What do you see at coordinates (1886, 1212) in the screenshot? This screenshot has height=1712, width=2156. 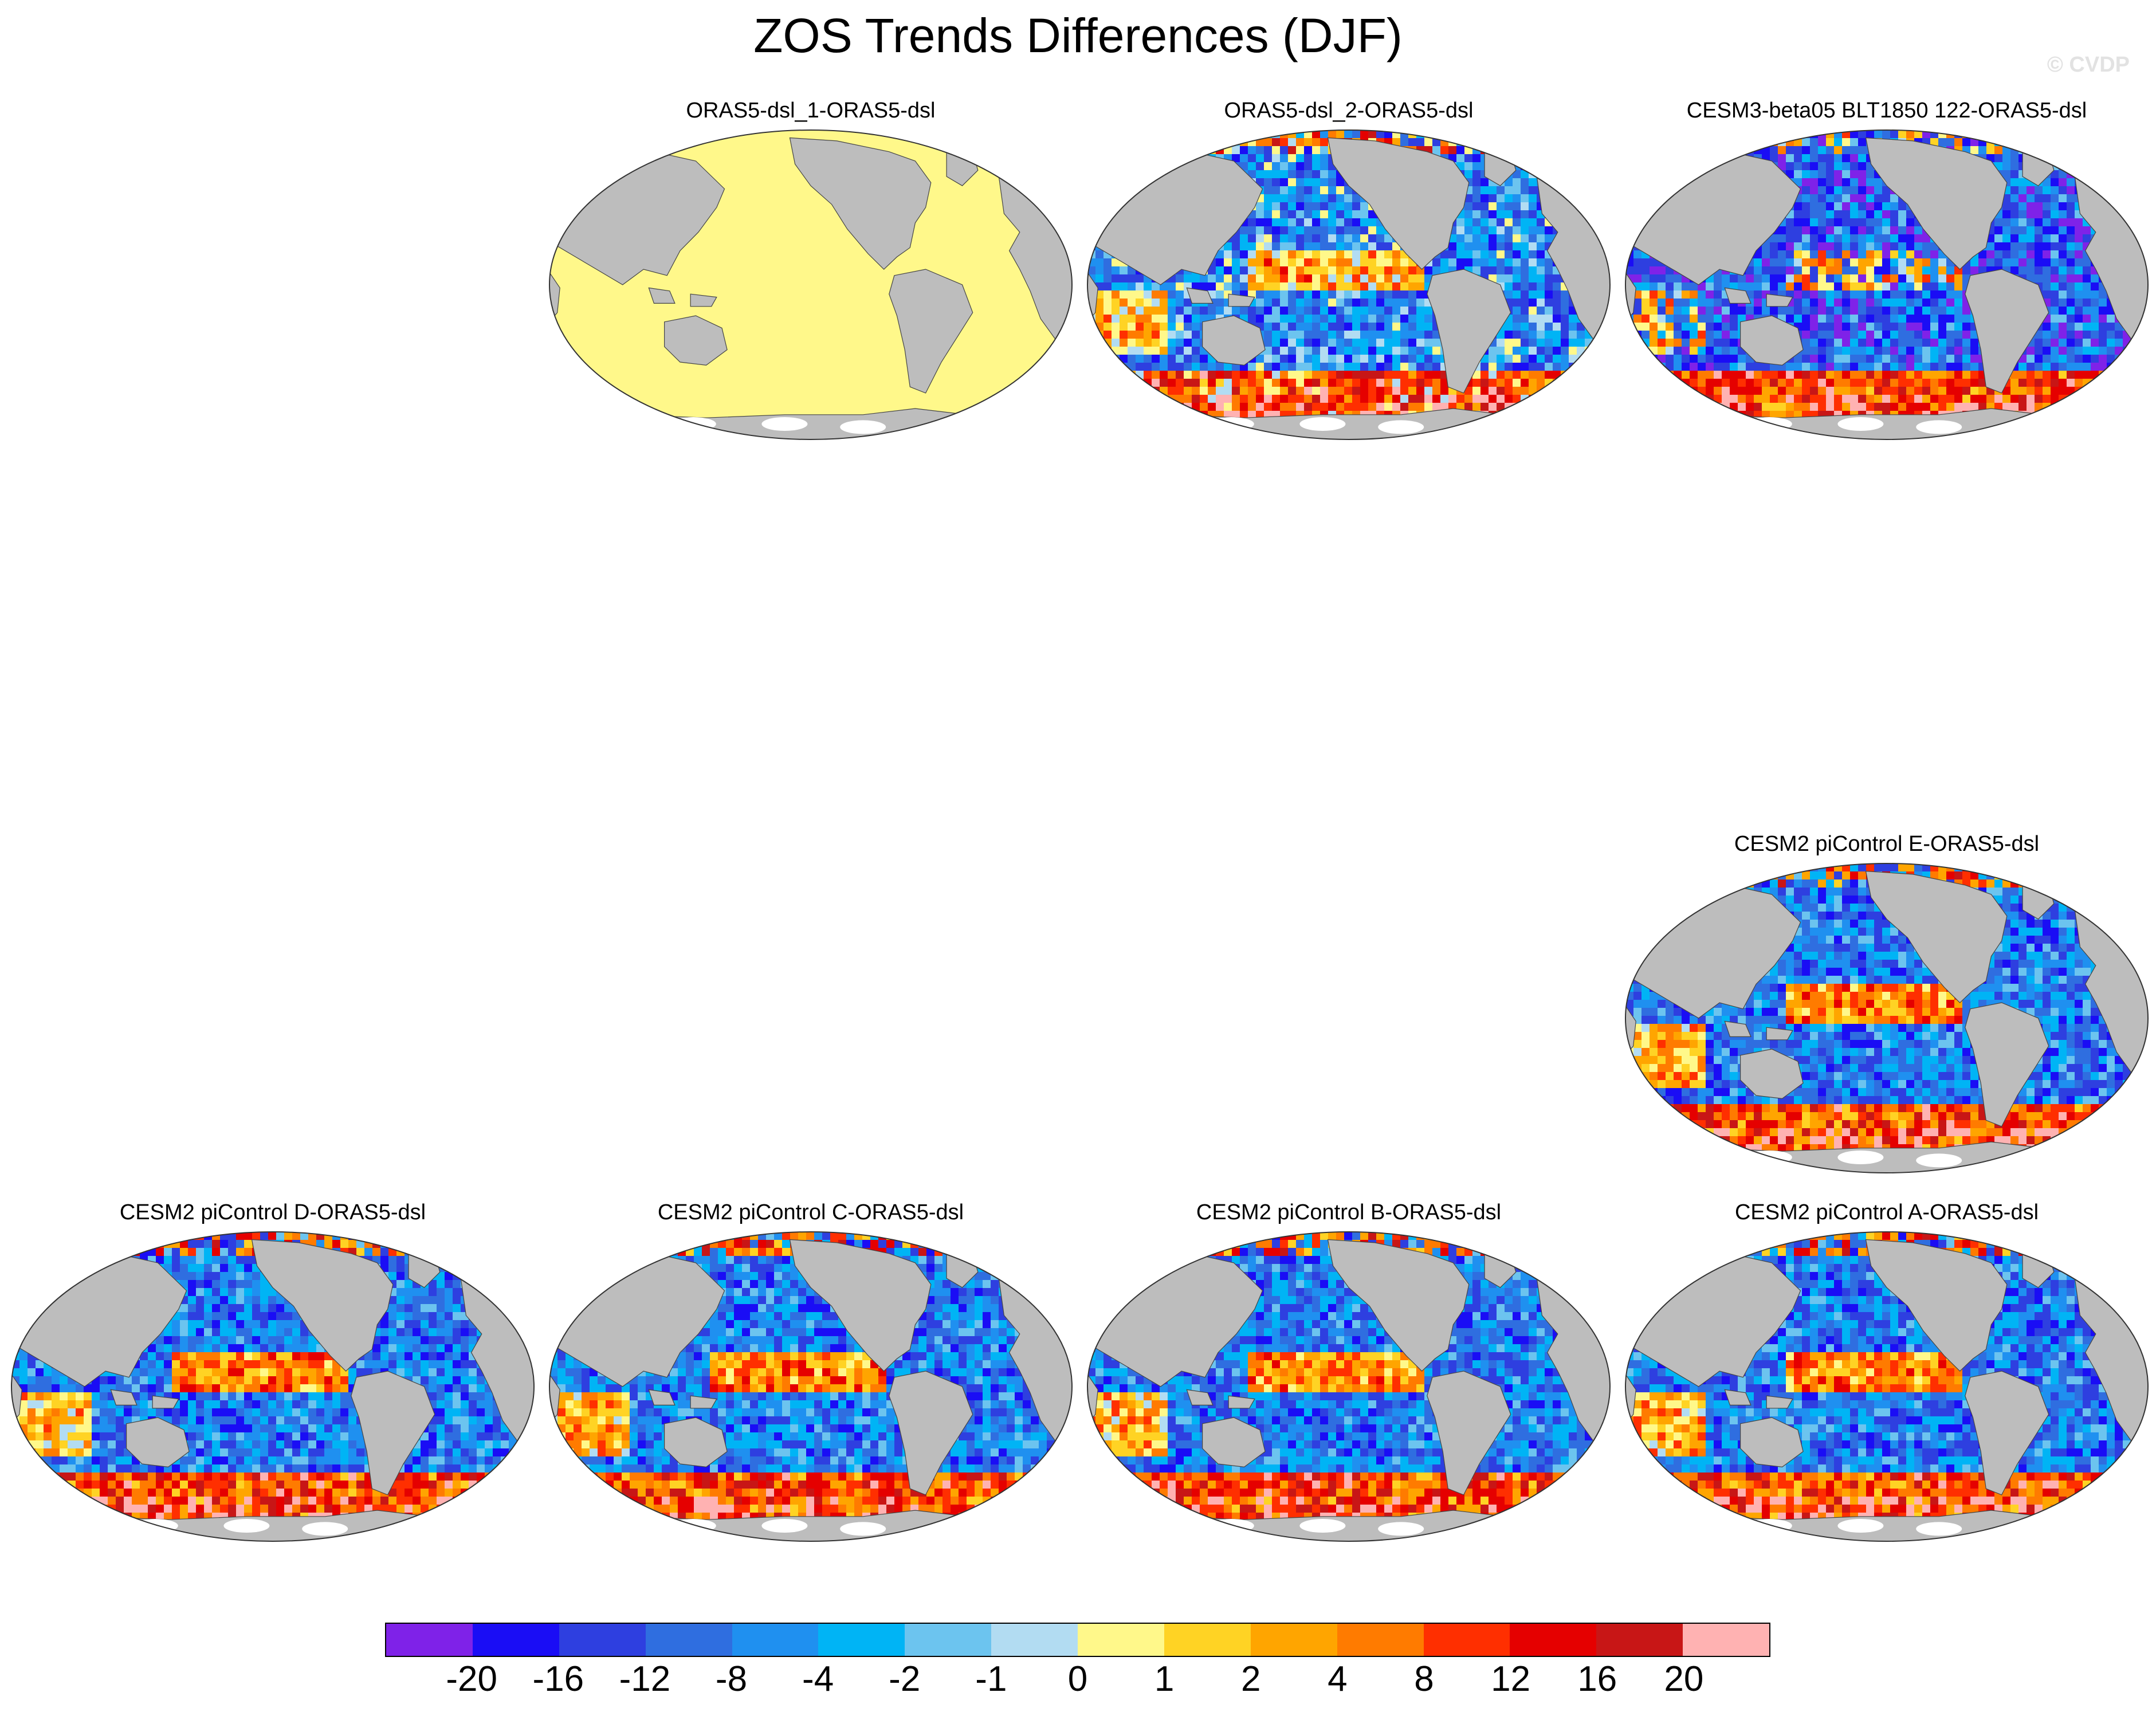 I see `panel-title: CESM2 piControl A-ORAS5-dsl` at bounding box center [1886, 1212].